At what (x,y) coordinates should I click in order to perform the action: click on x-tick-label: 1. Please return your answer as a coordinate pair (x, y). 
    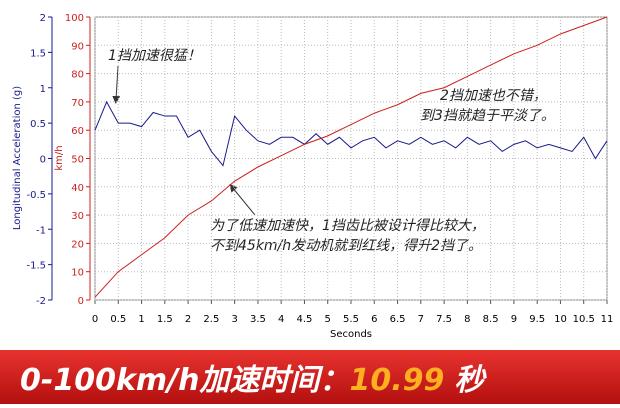
    Looking at the image, I should click on (141, 319).